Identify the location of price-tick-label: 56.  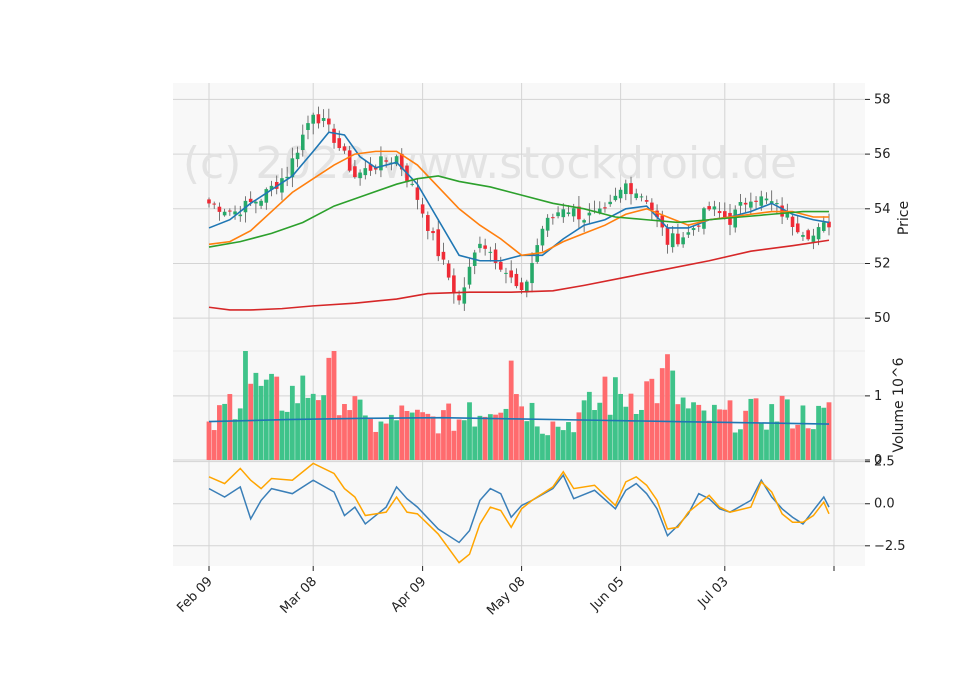
(882, 154).